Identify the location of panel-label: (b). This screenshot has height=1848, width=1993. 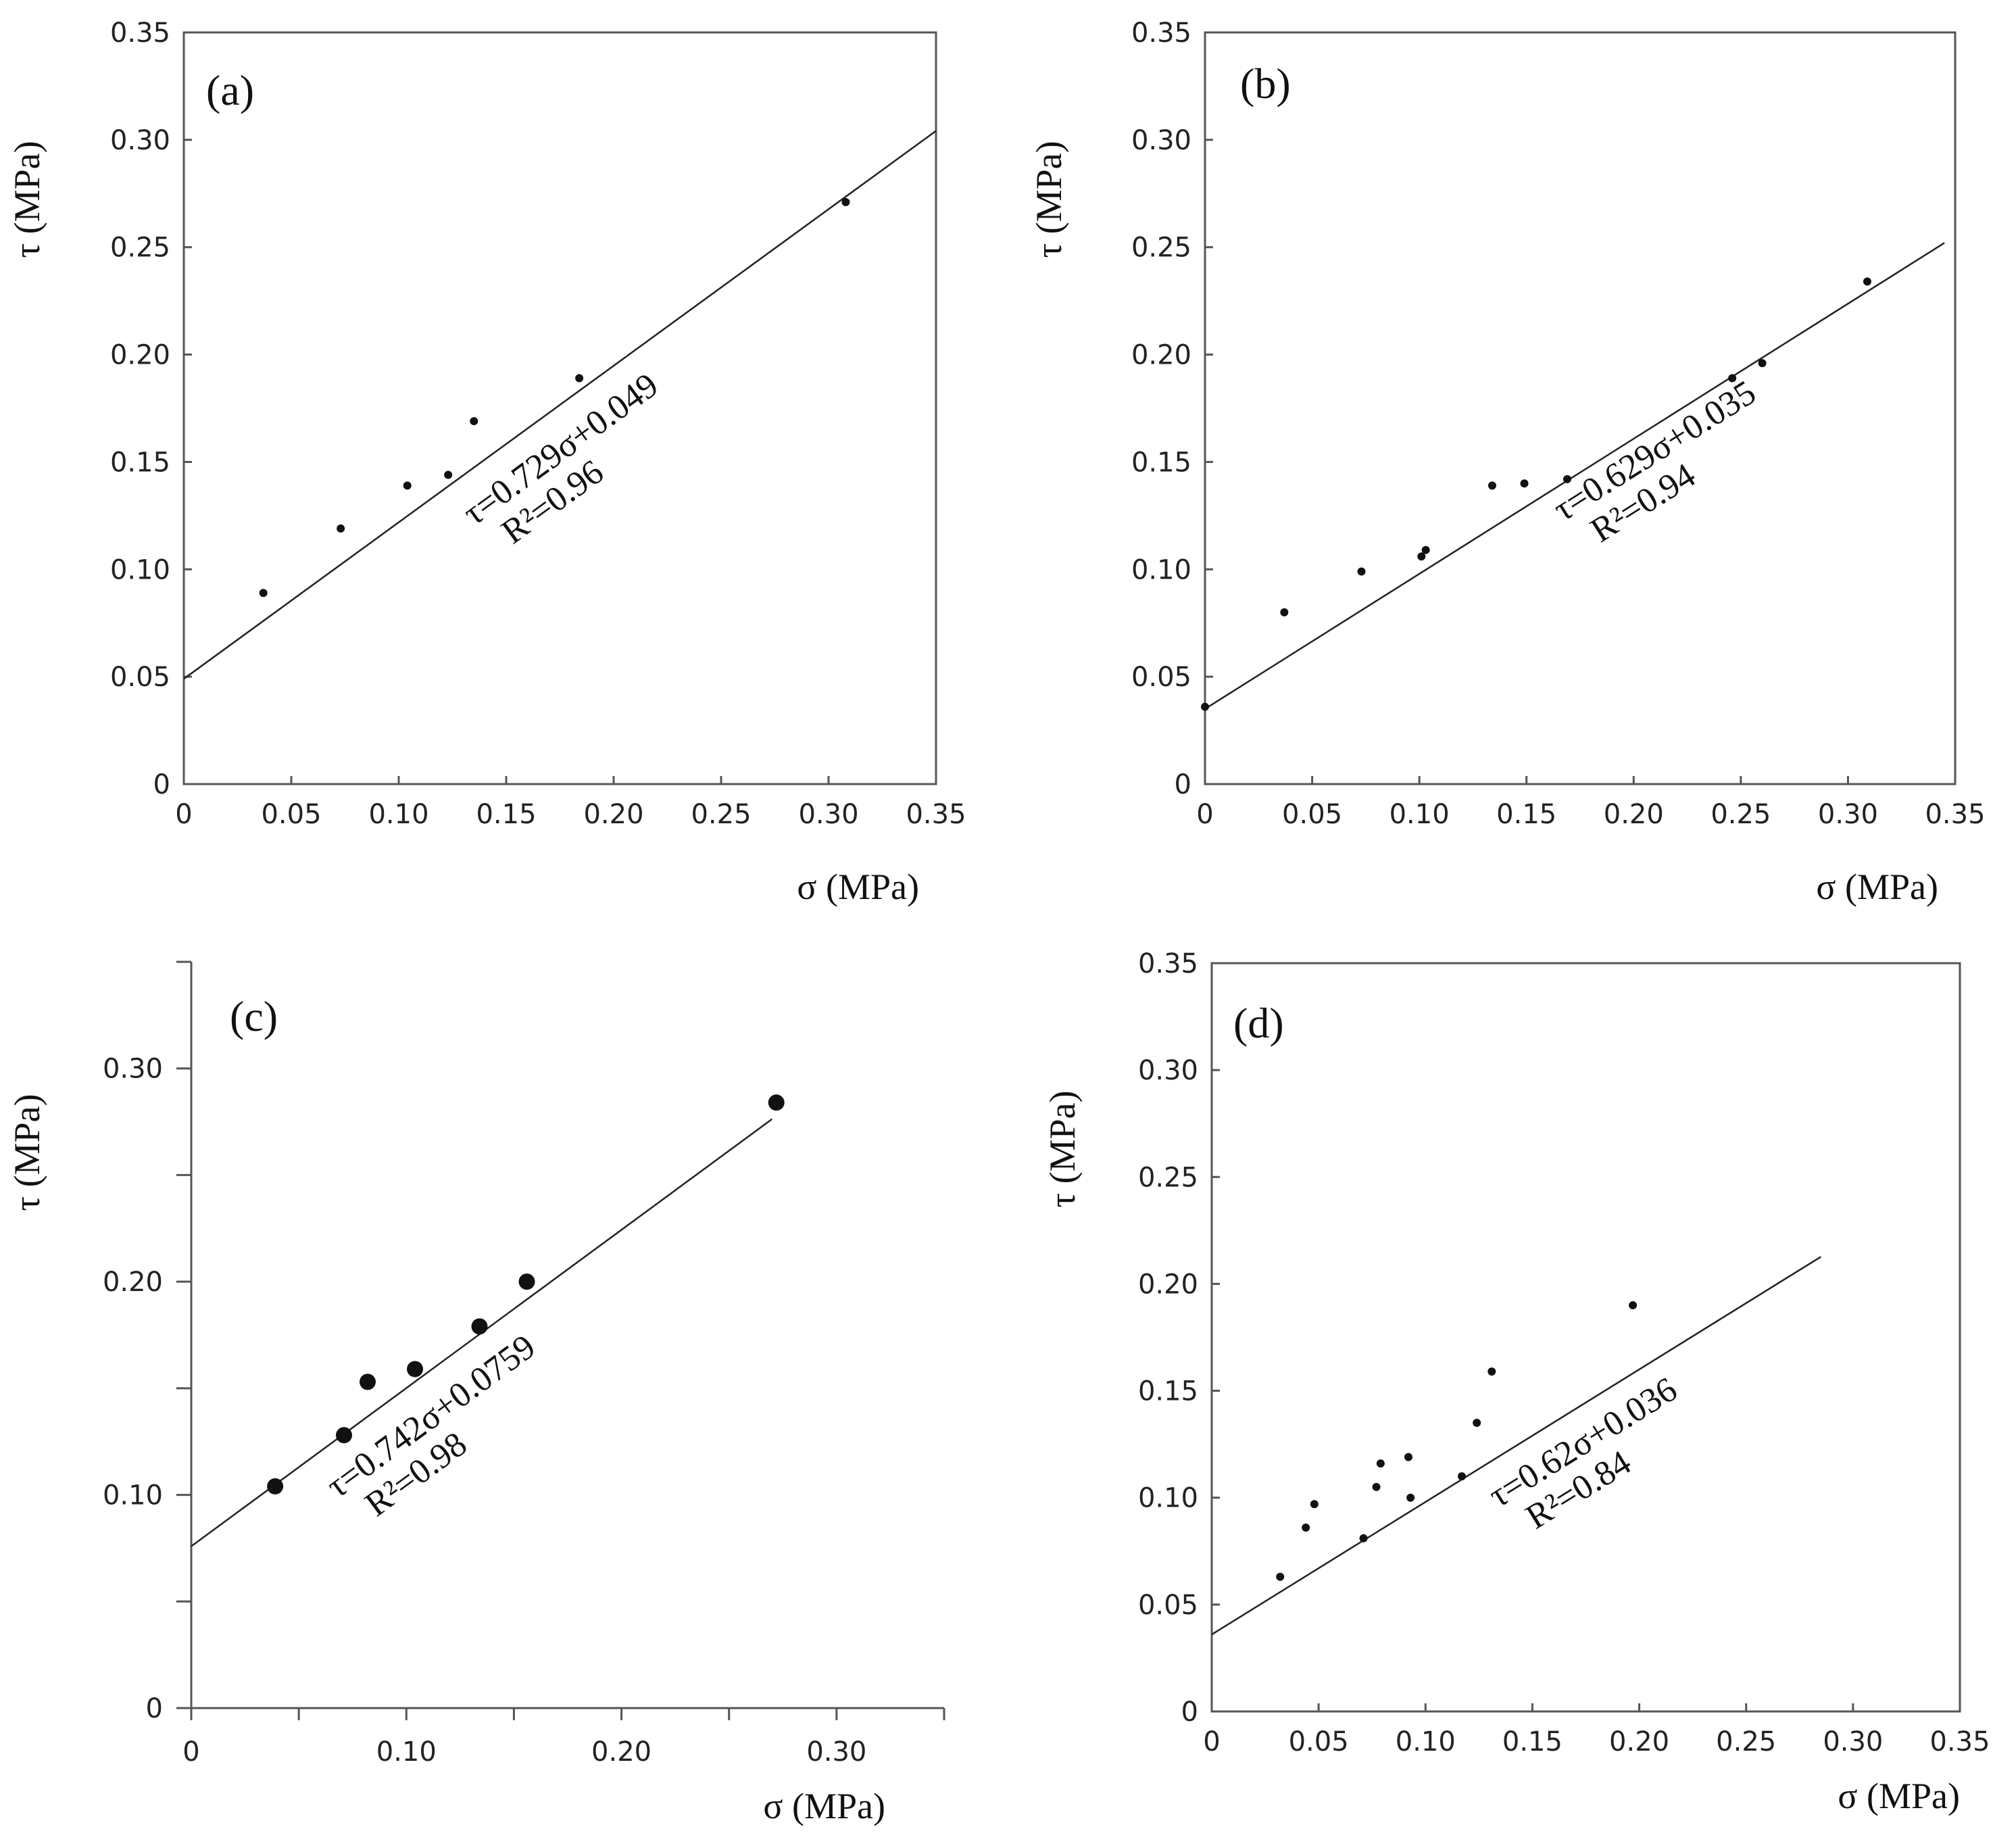
(1265, 83).